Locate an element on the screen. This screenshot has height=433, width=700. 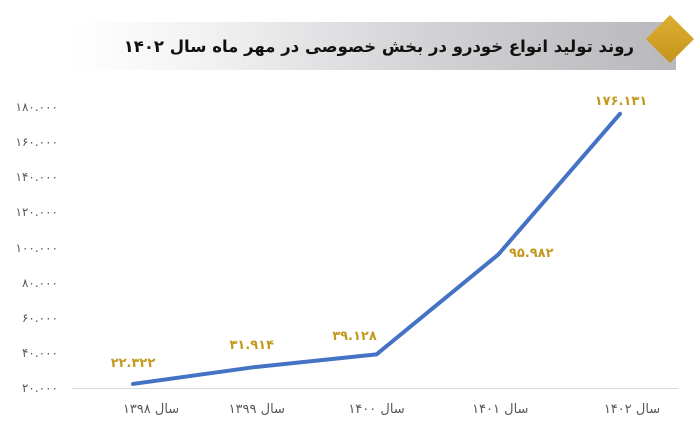
x-axis-category-label: سال ۱۳۹۹ is located at coordinates (256, 409).